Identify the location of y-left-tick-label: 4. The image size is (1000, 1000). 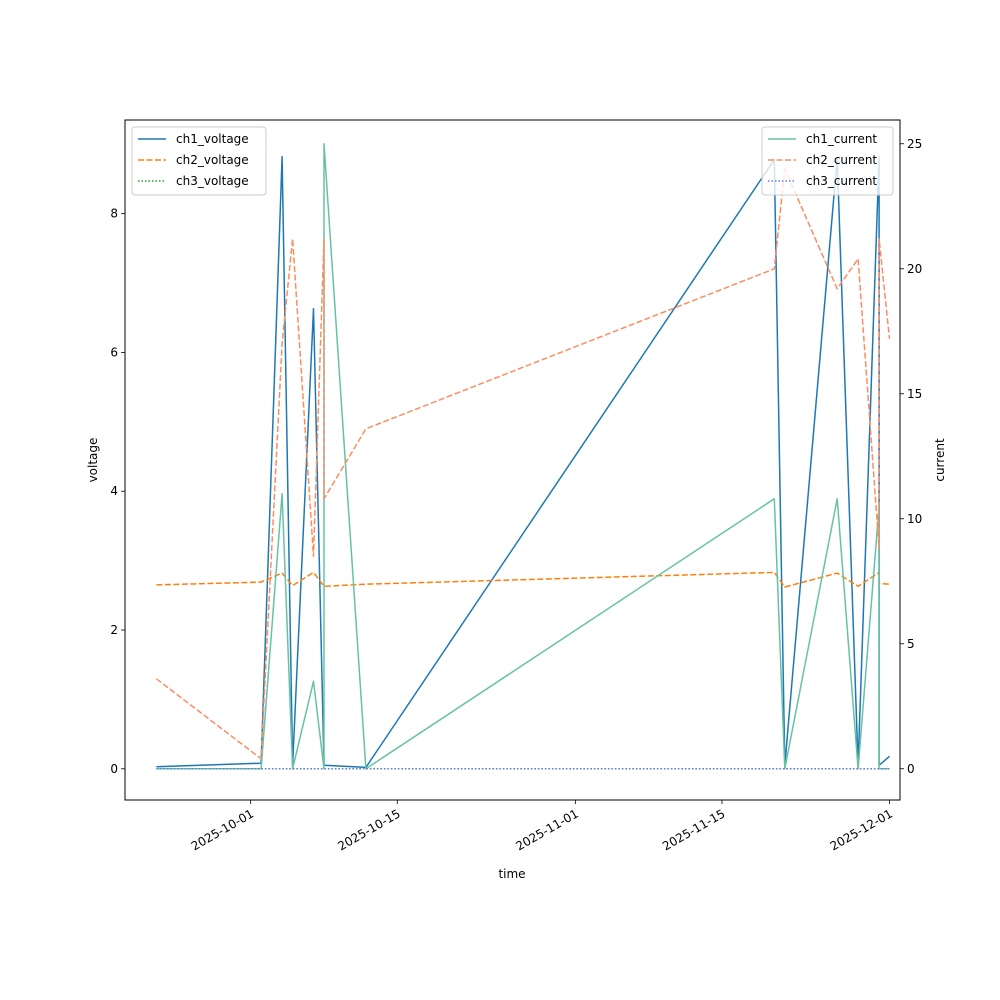
(114, 491).